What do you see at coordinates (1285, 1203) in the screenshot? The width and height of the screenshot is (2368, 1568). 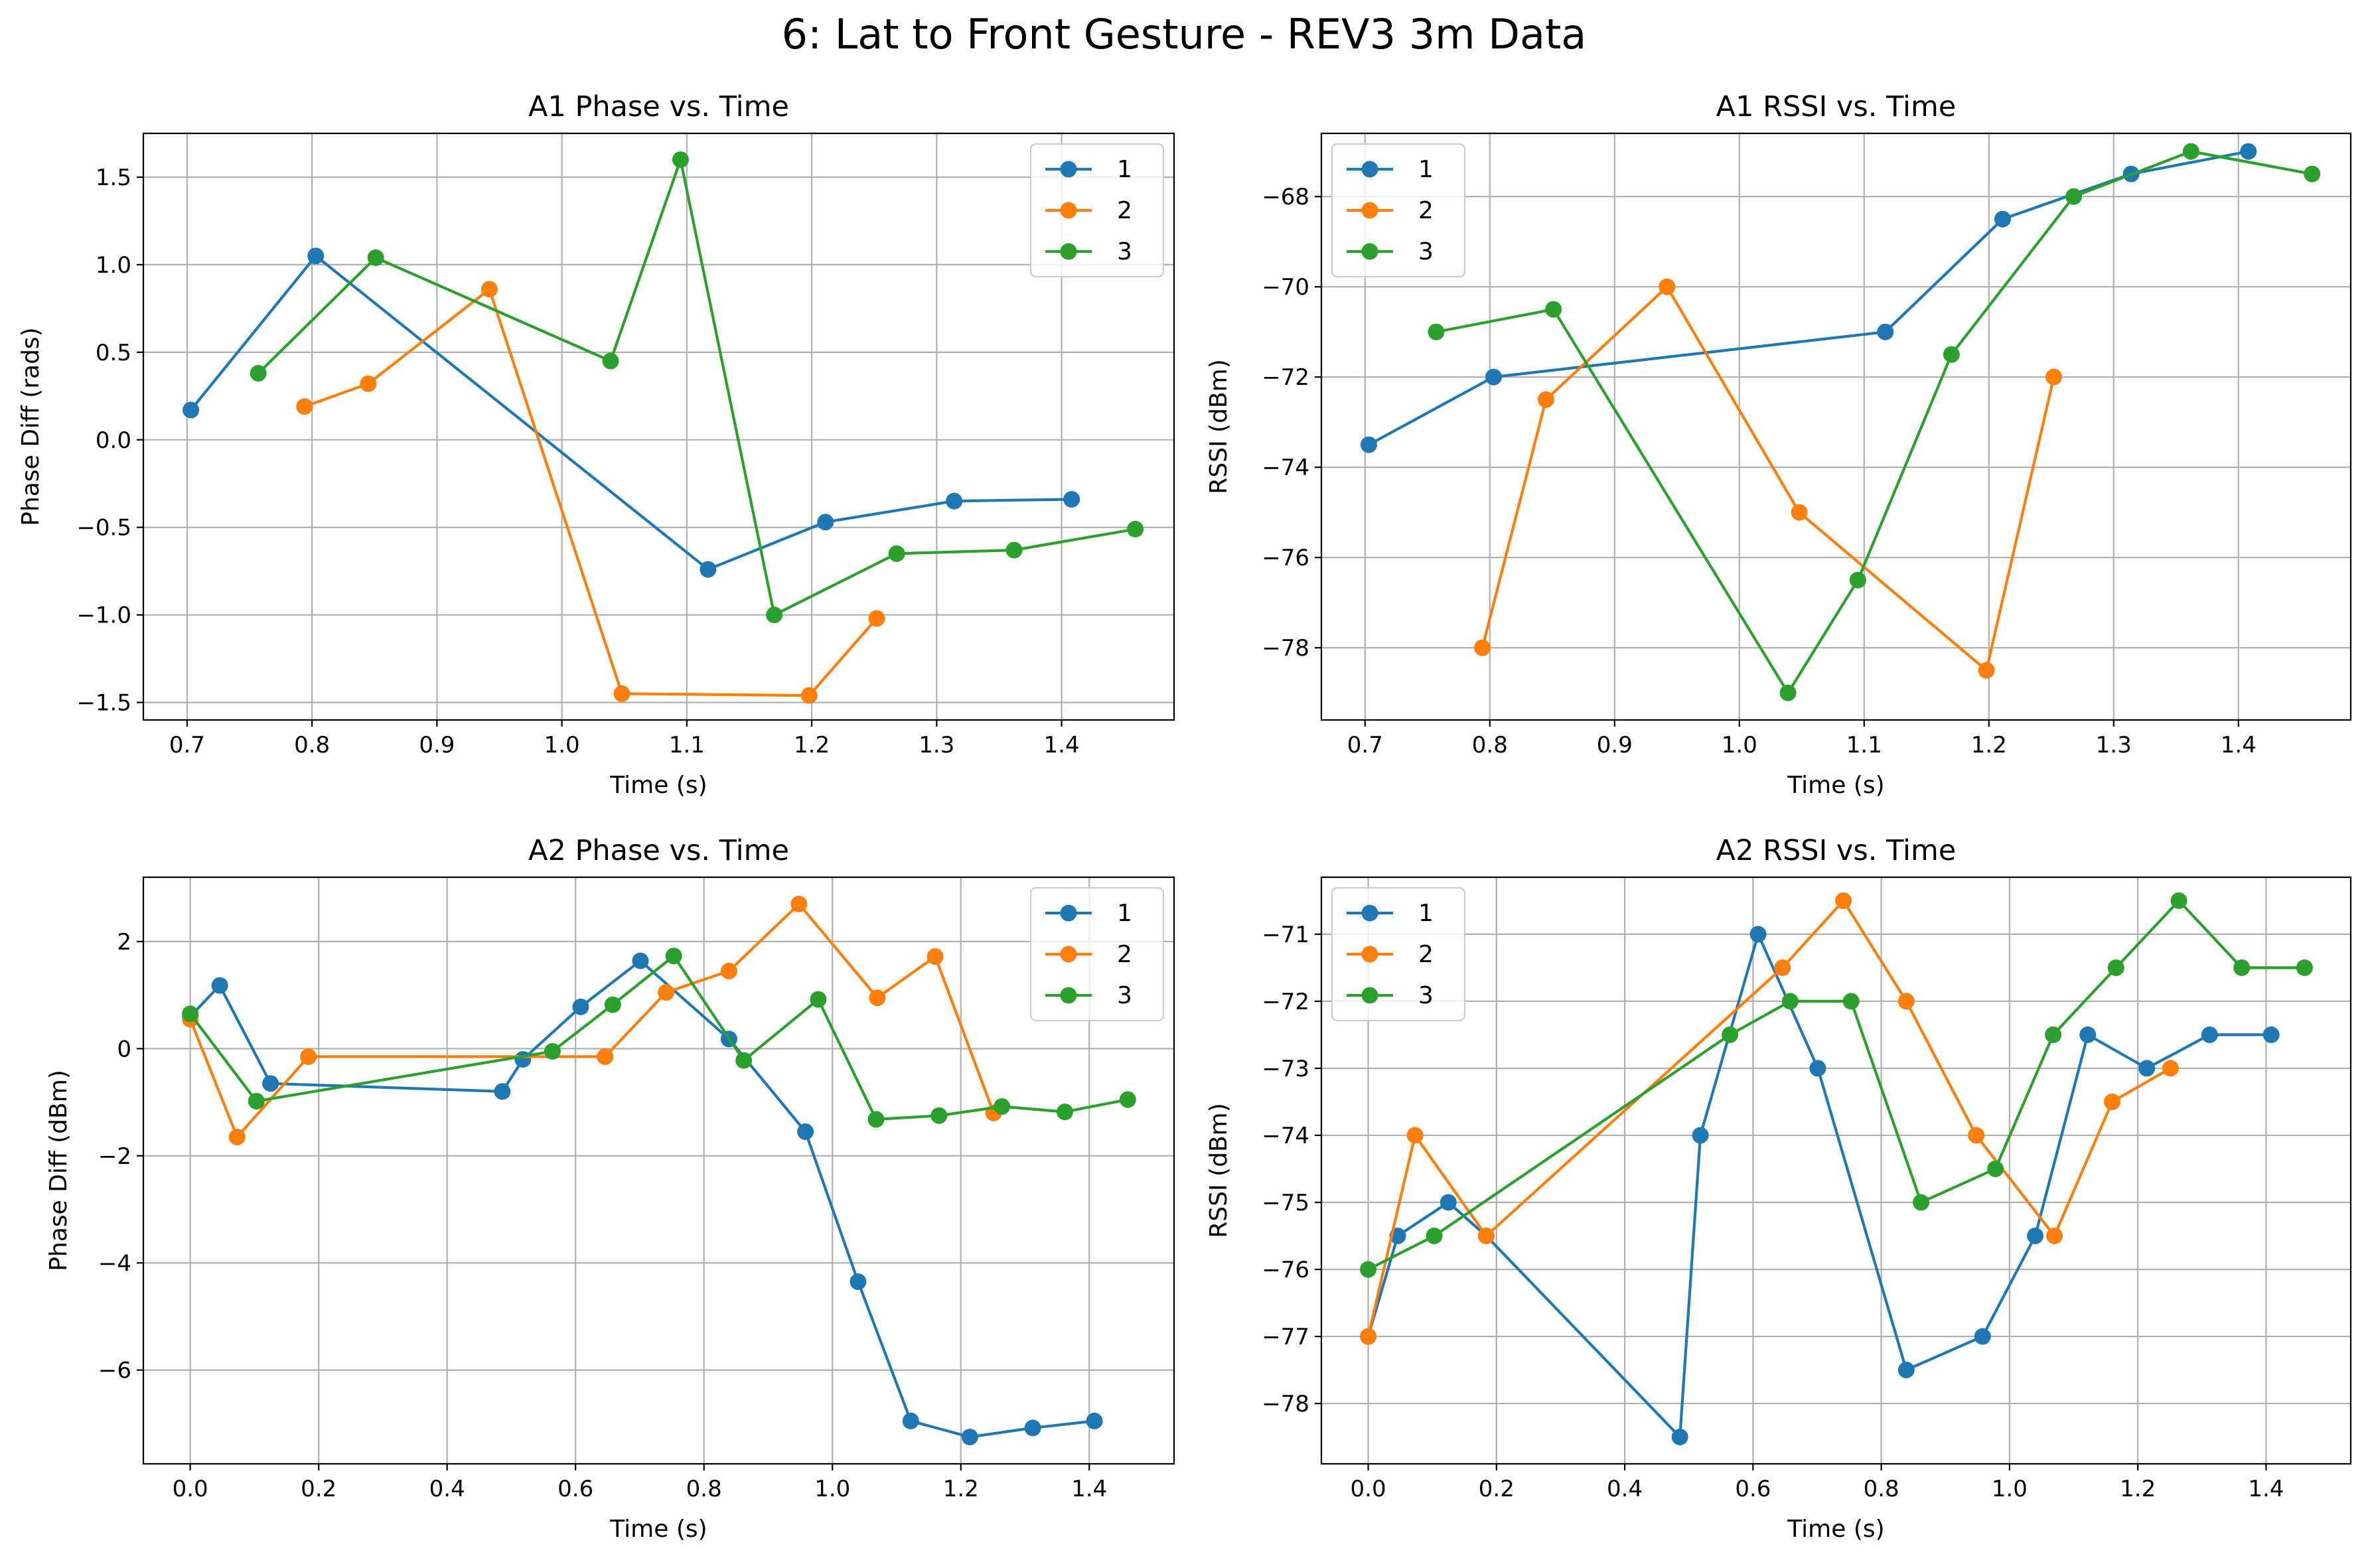 I see `y-tick-label: −75` at bounding box center [1285, 1203].